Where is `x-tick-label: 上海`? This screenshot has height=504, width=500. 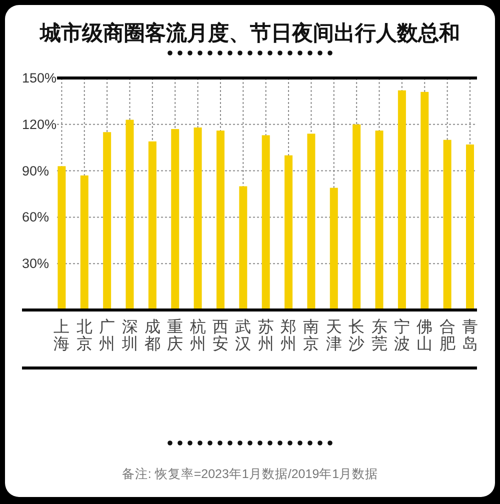 x-tick-label: 上海 is located at coordinates (62, 336).